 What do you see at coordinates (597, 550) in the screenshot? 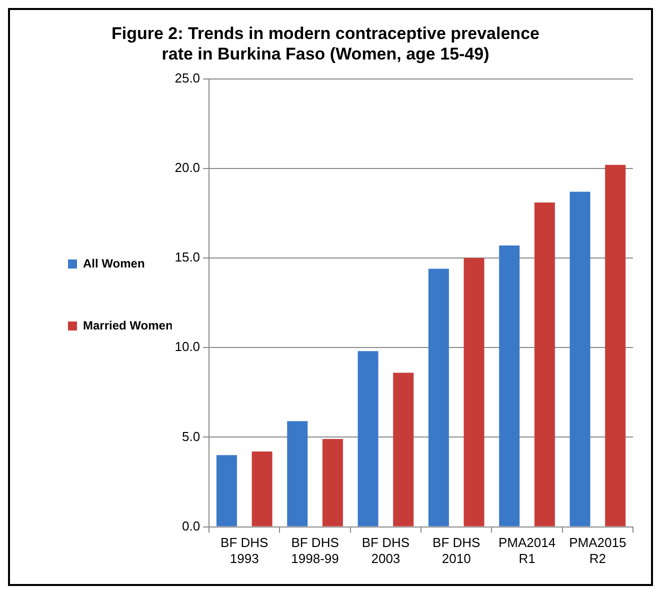
I see `x-tick-label: PMA2015 R2` at bounding box center [597, 550].